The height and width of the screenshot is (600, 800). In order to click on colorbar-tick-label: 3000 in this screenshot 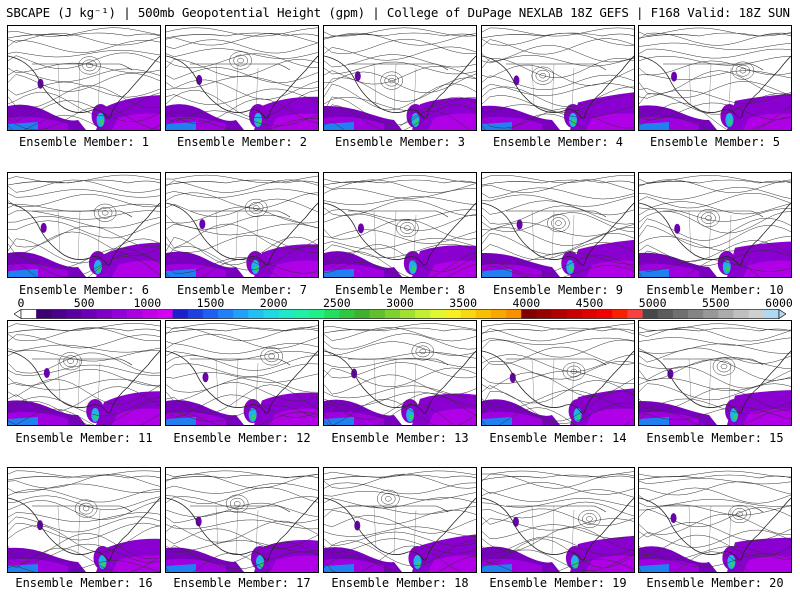, I will do `click(400, 303)`.